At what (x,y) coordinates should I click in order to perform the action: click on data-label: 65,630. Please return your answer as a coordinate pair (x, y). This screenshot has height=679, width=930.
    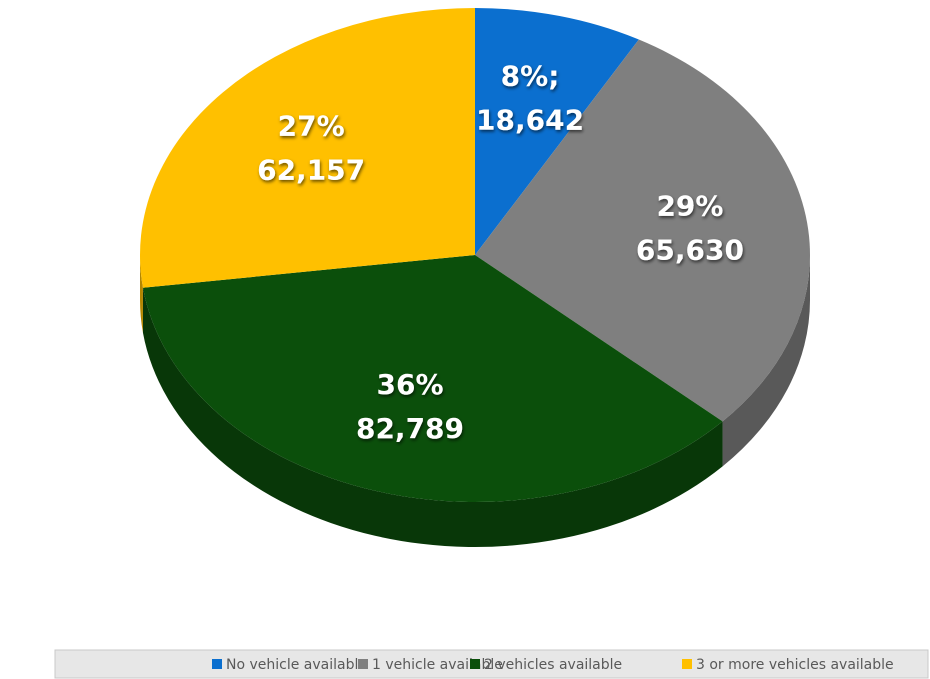
    Looking at the image, I should click on (690, 249).